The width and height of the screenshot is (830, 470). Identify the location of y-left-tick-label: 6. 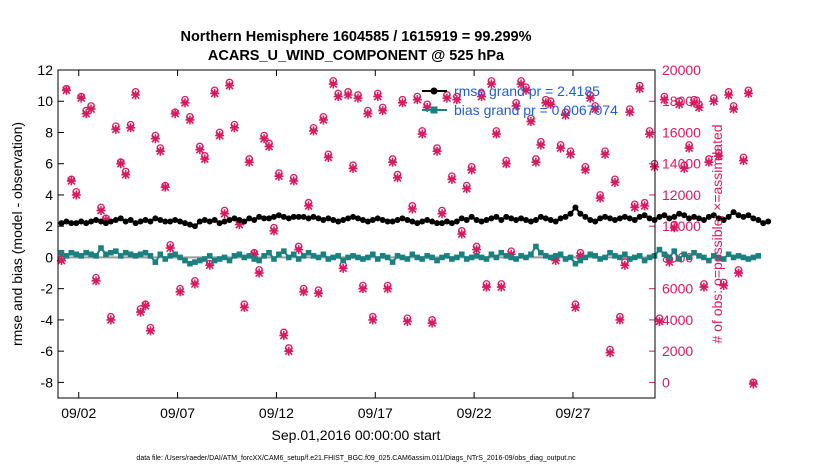
(49, 164).